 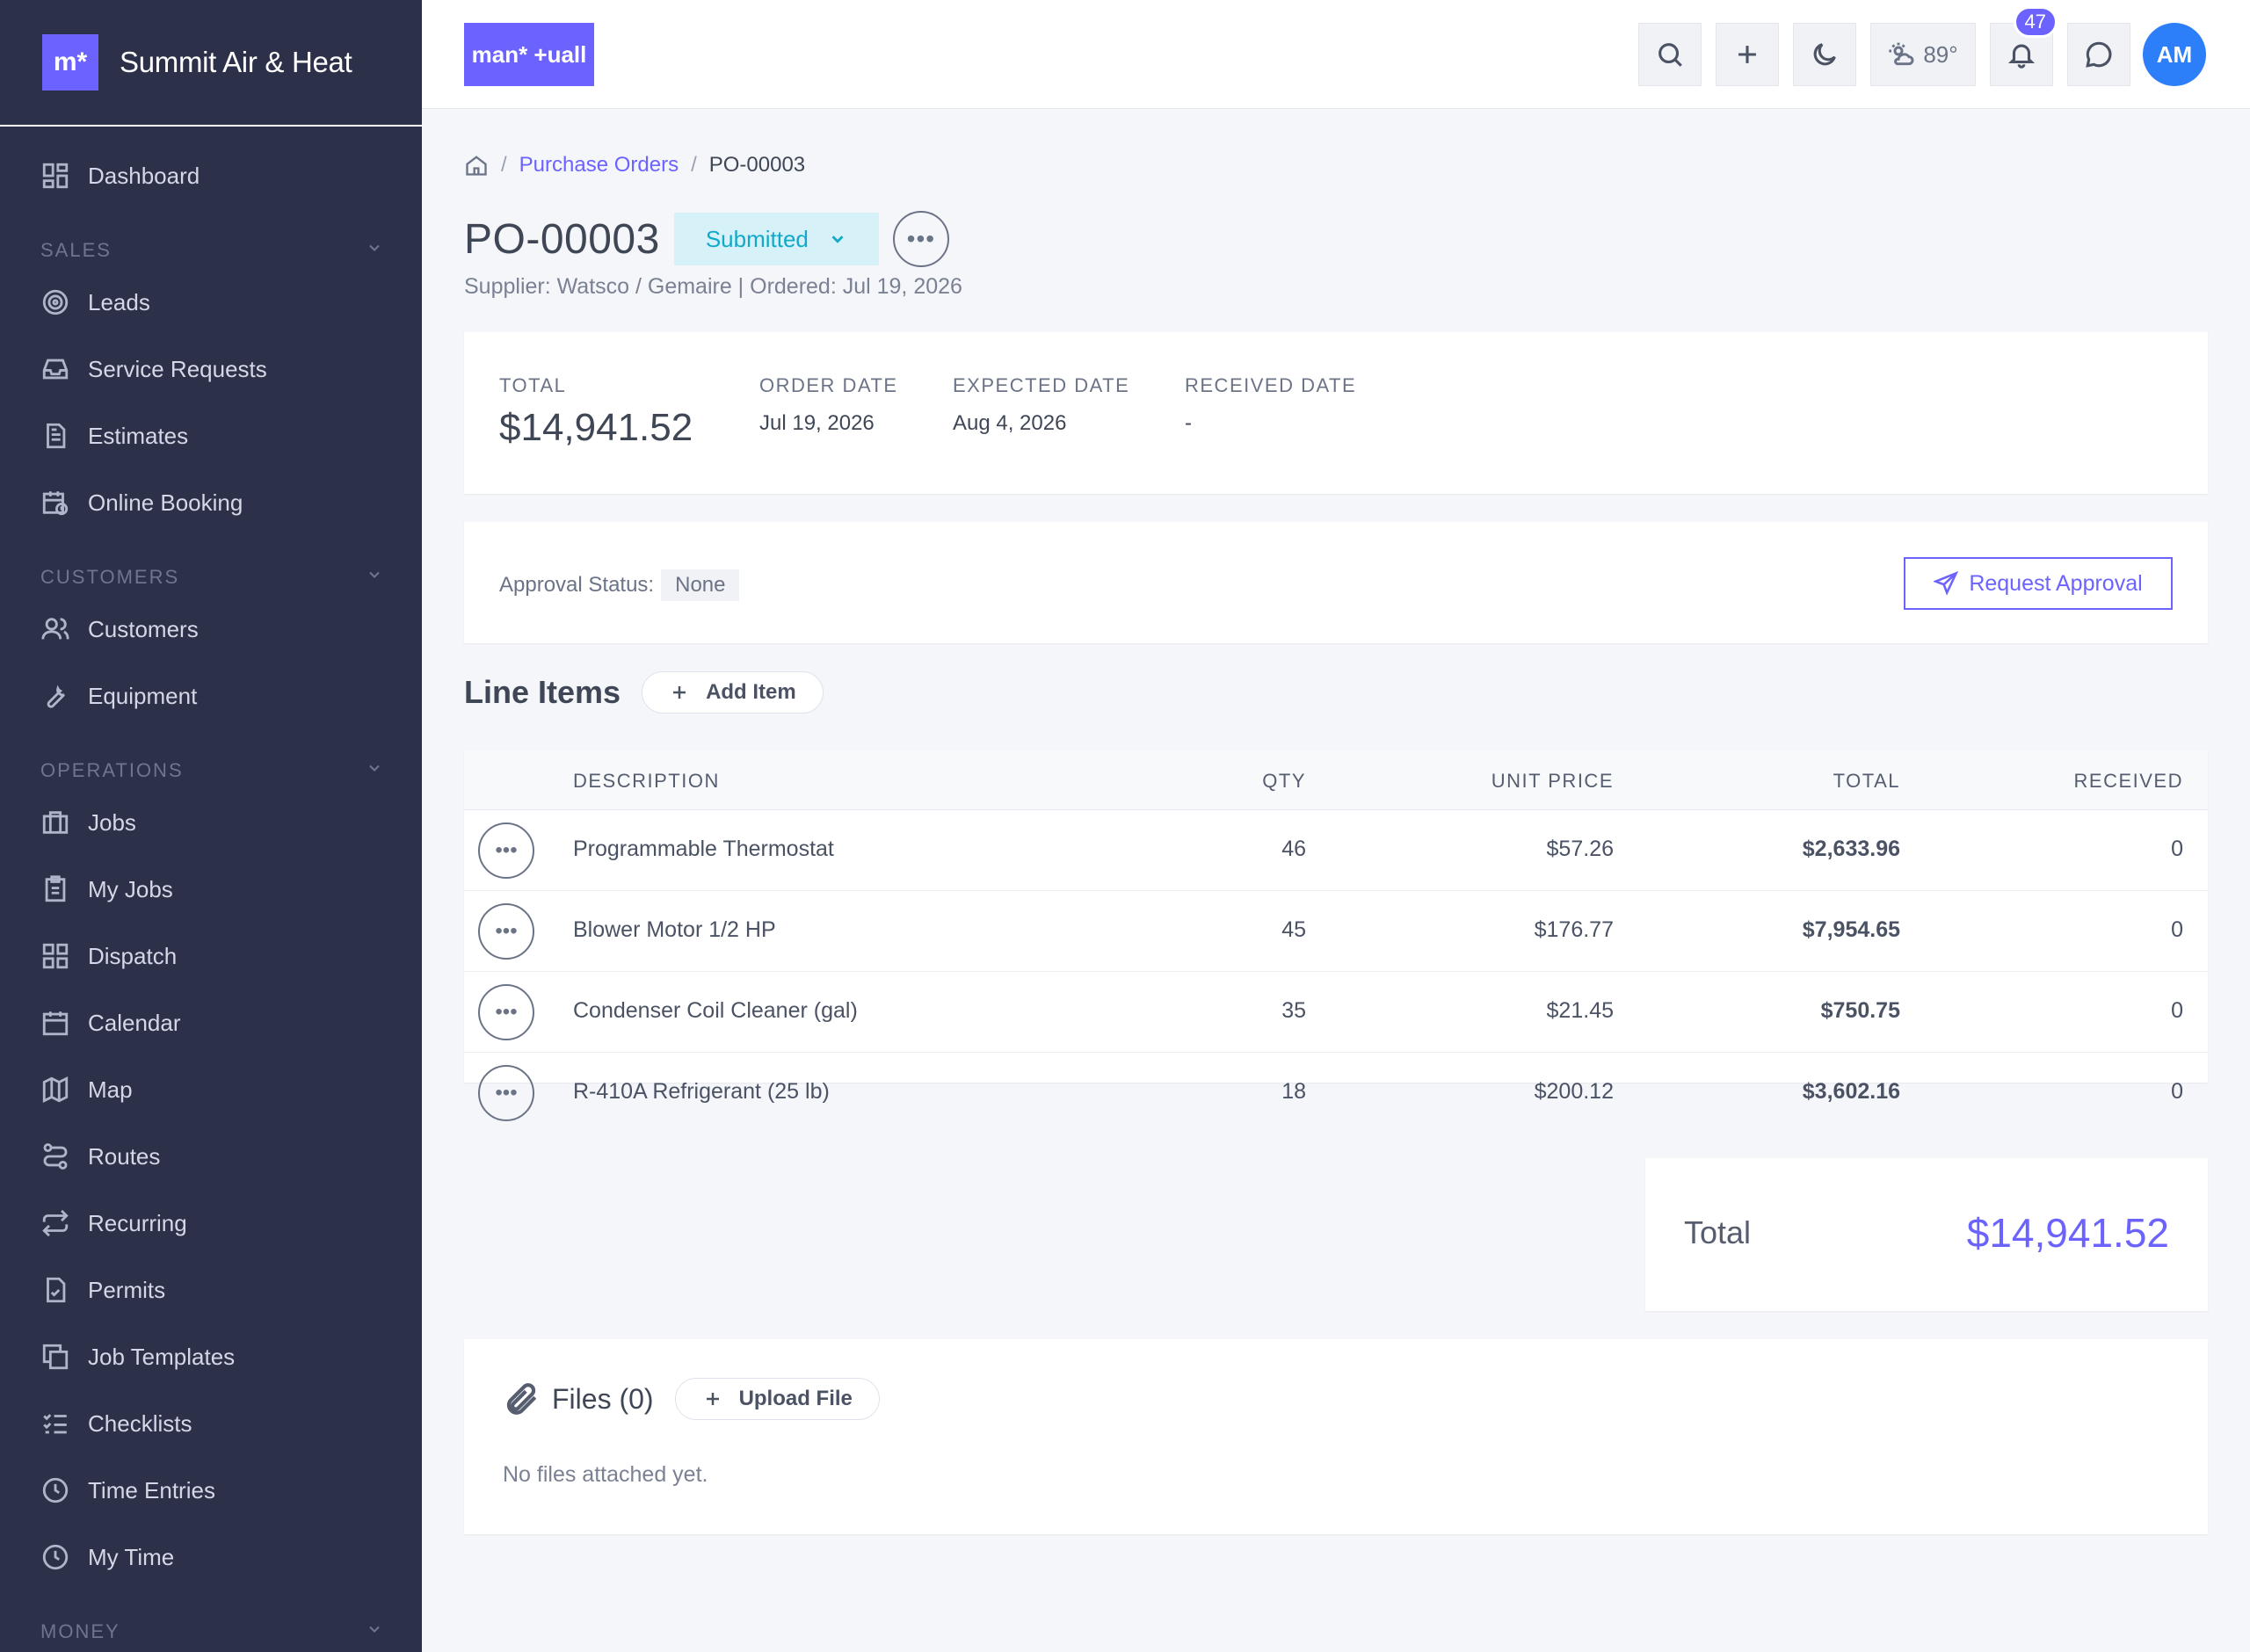 What do you see at coordinates (1947, 584) in the screenshot?
I see `send-icon` at bounding box center [1947, 584].